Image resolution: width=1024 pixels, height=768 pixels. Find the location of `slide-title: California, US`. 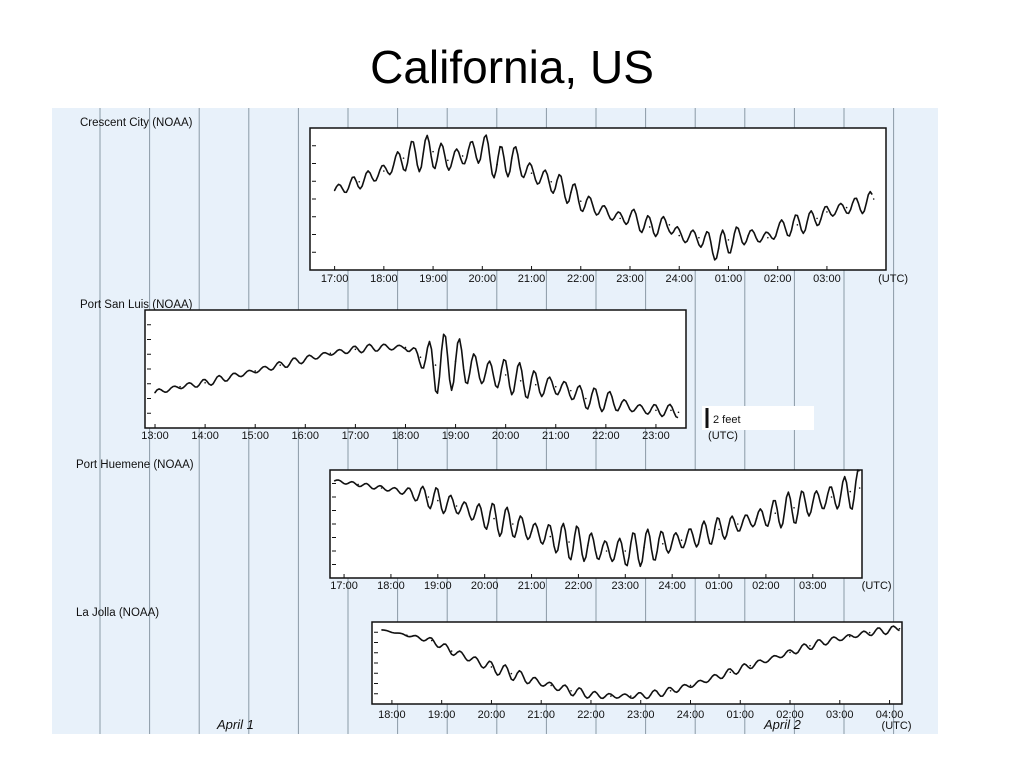

slide-title: California, US is located at coordinates (512, 67).